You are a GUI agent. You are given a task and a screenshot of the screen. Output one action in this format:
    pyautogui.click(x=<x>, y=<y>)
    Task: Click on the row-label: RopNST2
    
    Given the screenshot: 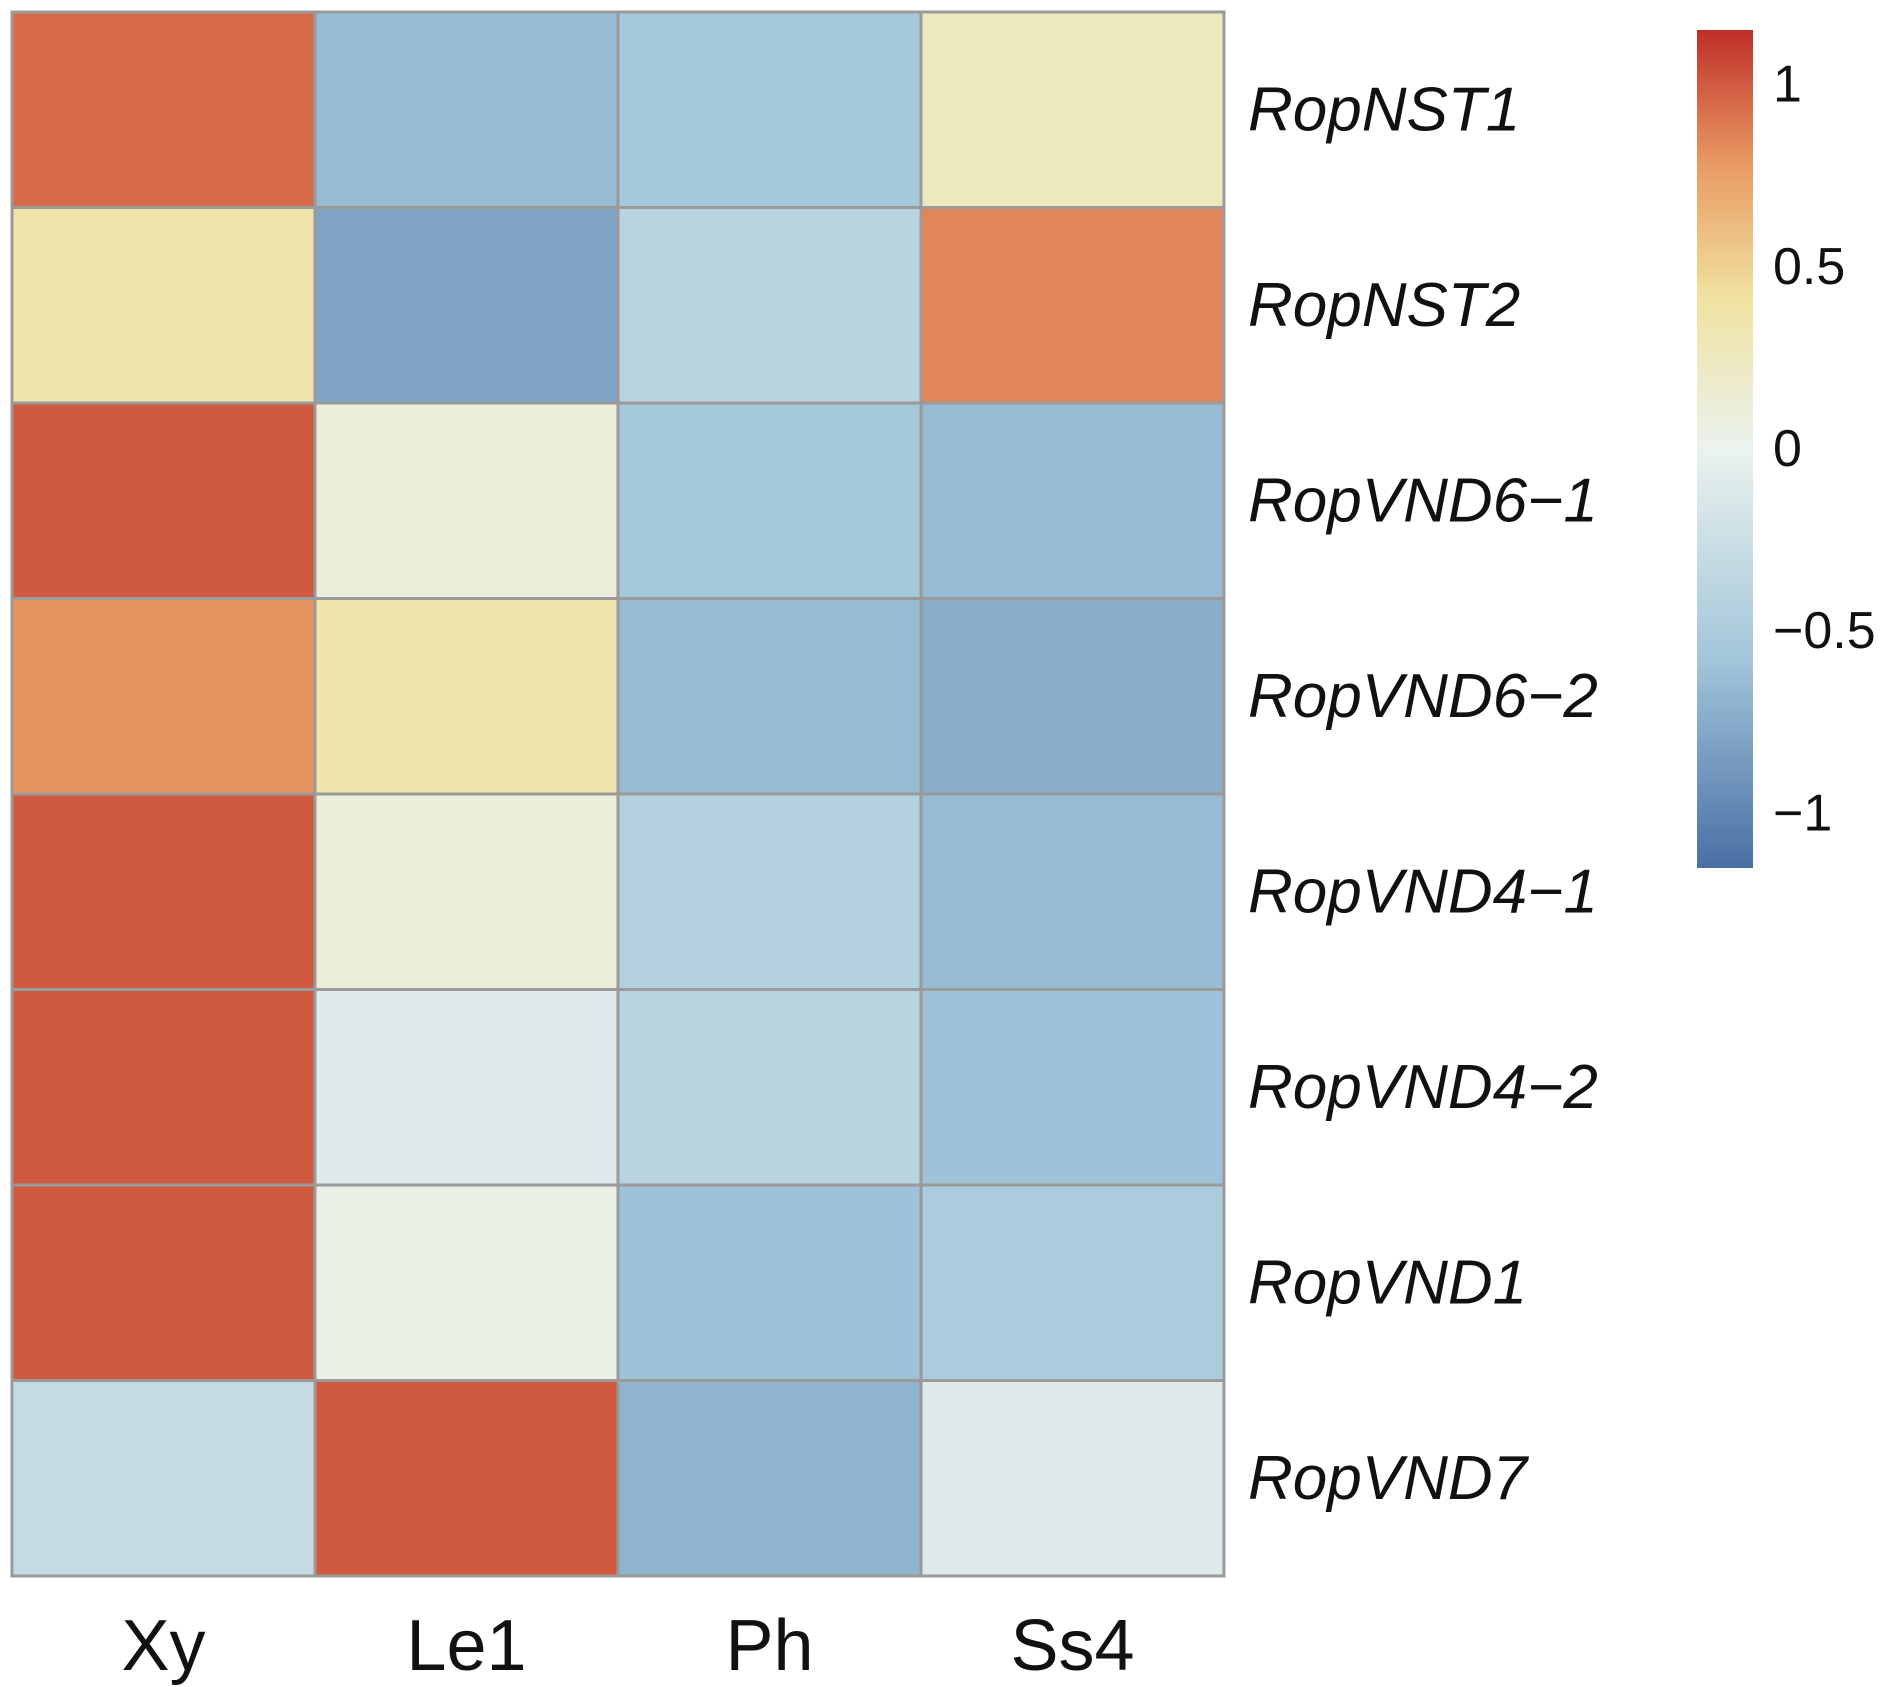 What is the action you would take?
    pyautogui.click(x=1384, y=305)
    